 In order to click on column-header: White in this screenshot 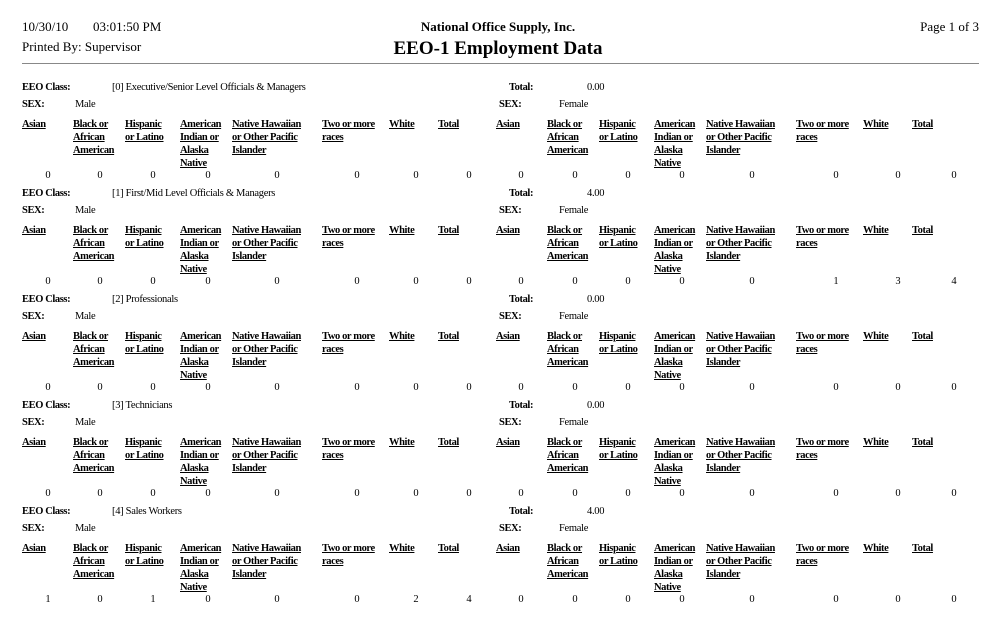, I will do `click(876, 336)`.